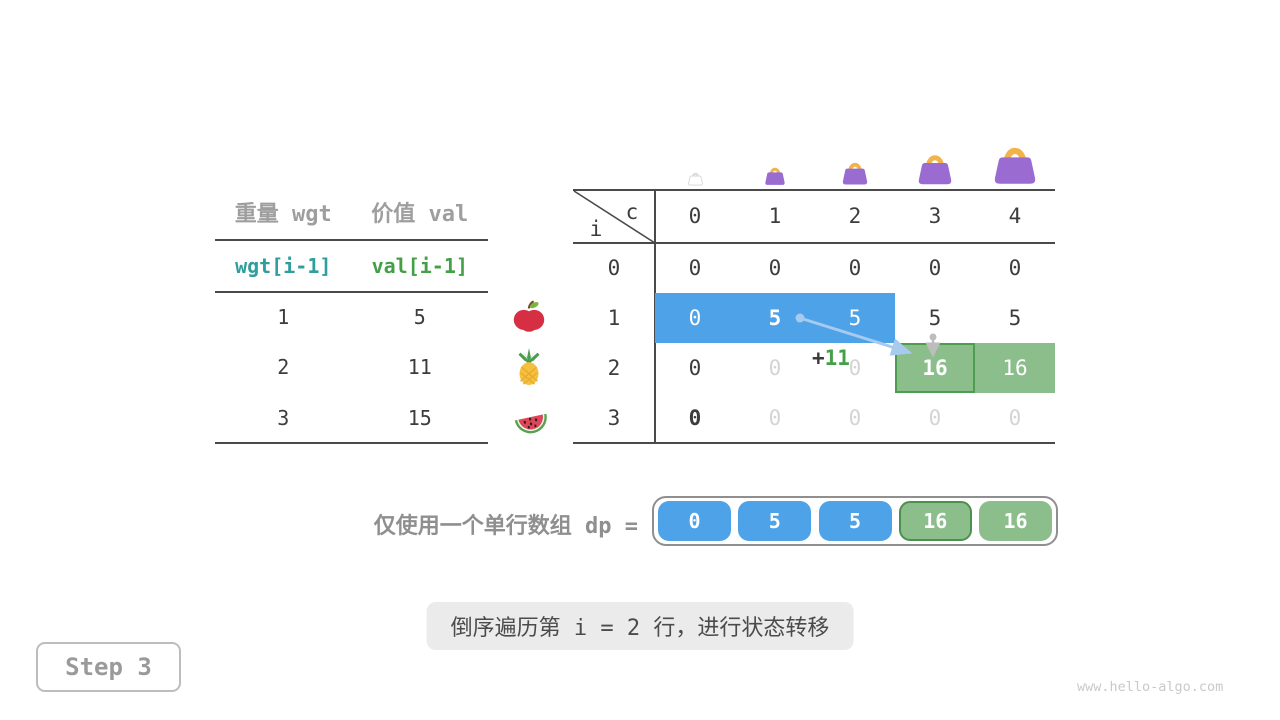 The image size is (1280, 720). I want to click on empty-bag-icon, so click(695, 178).